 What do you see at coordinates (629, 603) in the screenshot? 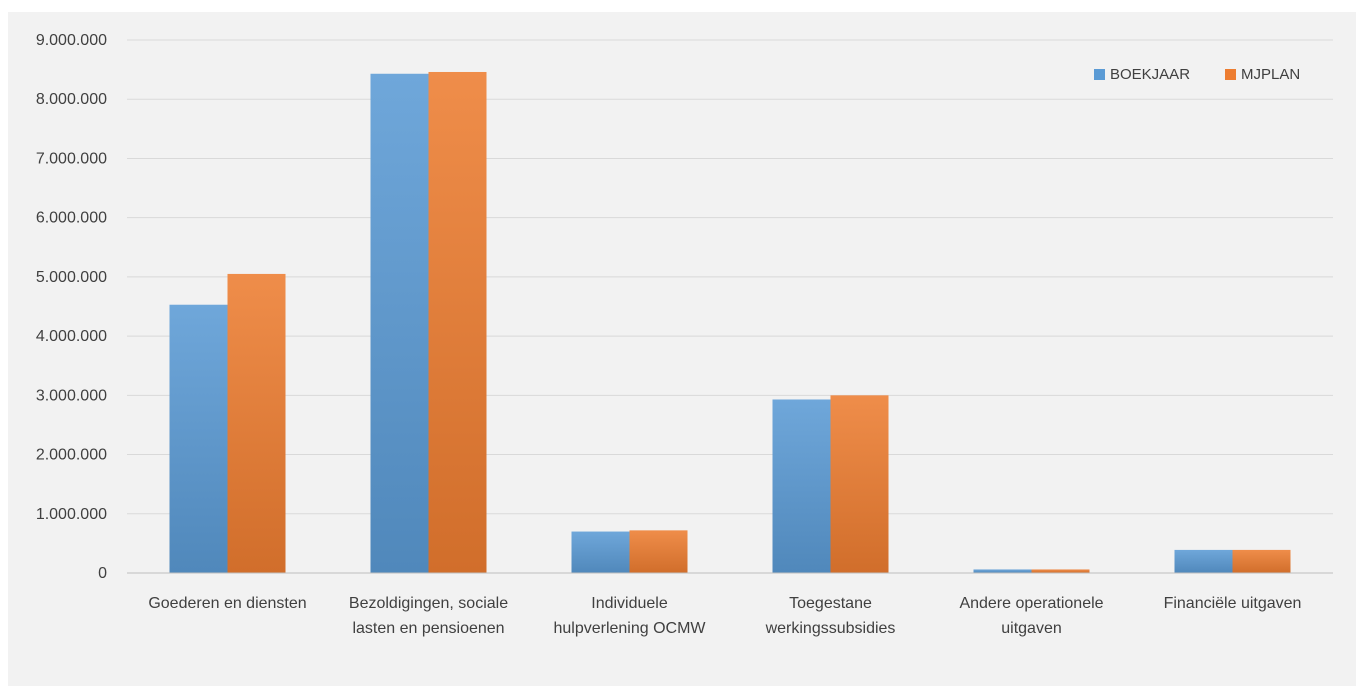
I see `x-category-label: Individuele` at bounding box center [629, 603].